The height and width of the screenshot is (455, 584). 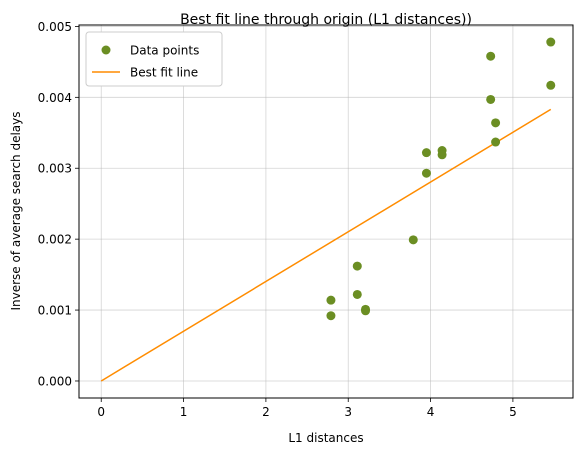 What do you see at coordinates (164, 51) in the screenshot?
I see `legend-label-data-points: Data points` at bounding box center [164, 51].